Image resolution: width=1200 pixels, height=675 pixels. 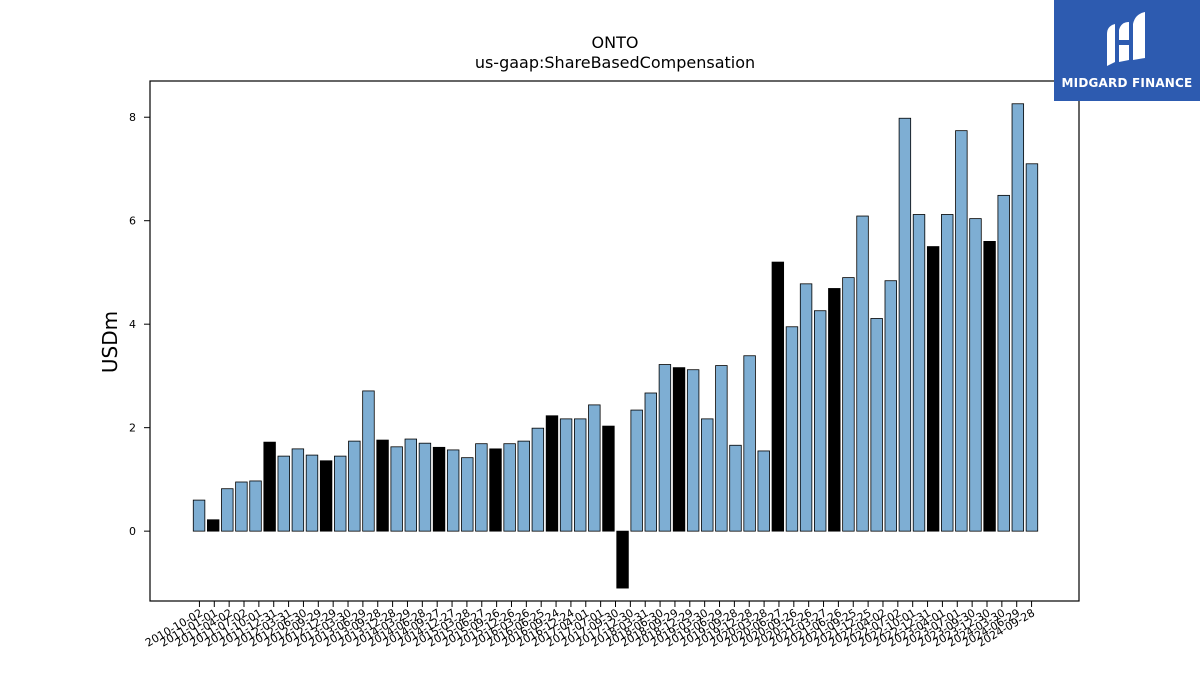 I want to click on y-tick-label: 8, so click(x=132, y=117).